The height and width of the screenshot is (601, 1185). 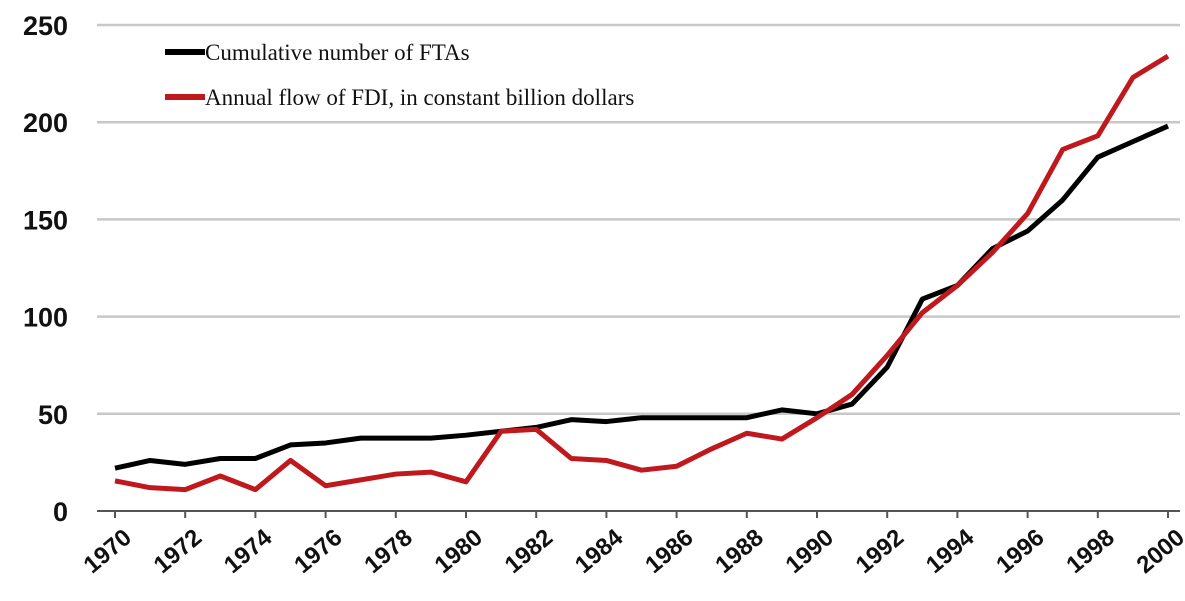 I want to click on x-tick-label: 2000, so click(x=1158, y=551).